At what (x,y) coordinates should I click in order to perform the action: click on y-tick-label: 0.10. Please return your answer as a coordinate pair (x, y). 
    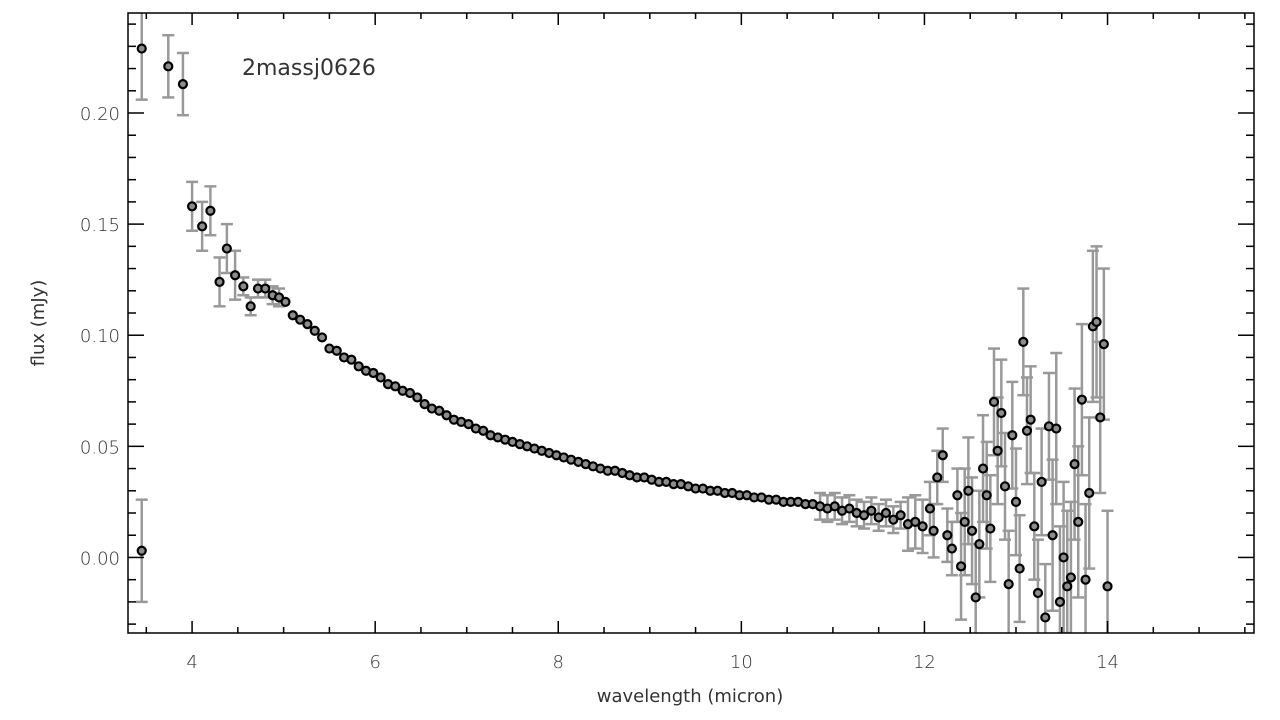
    Looking at the image, I should click on (100, 336).